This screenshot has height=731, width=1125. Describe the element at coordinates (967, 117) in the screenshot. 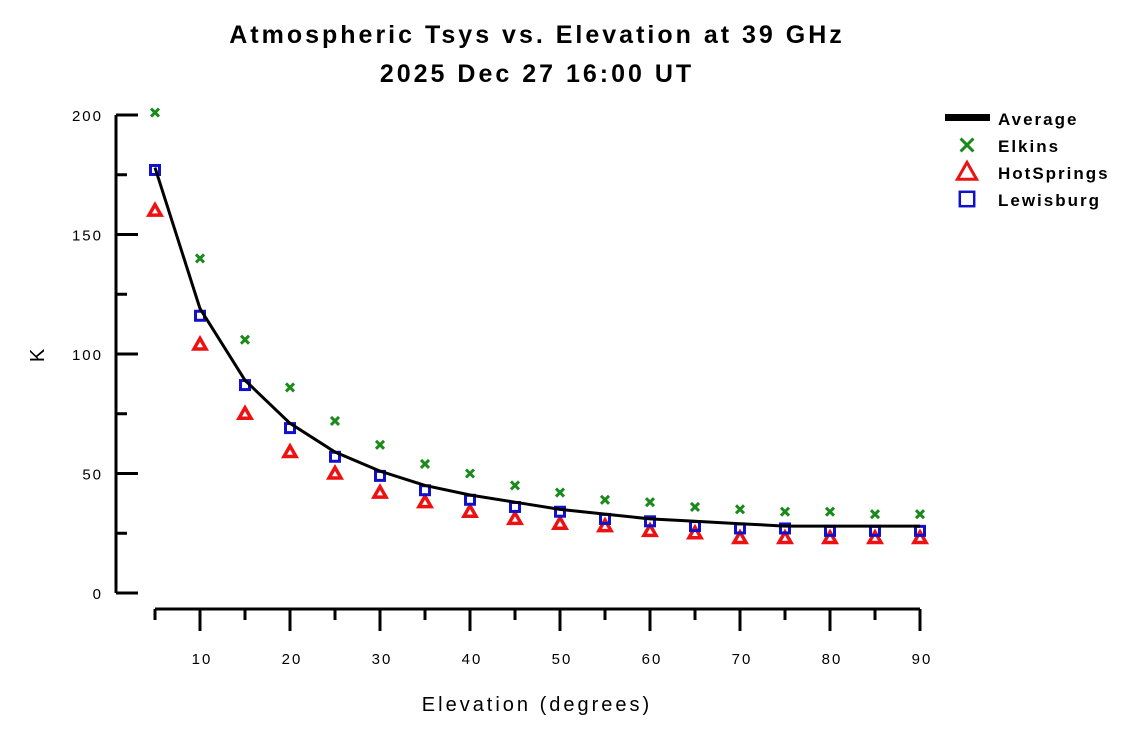

I see `legend-line-swatch` at that location.